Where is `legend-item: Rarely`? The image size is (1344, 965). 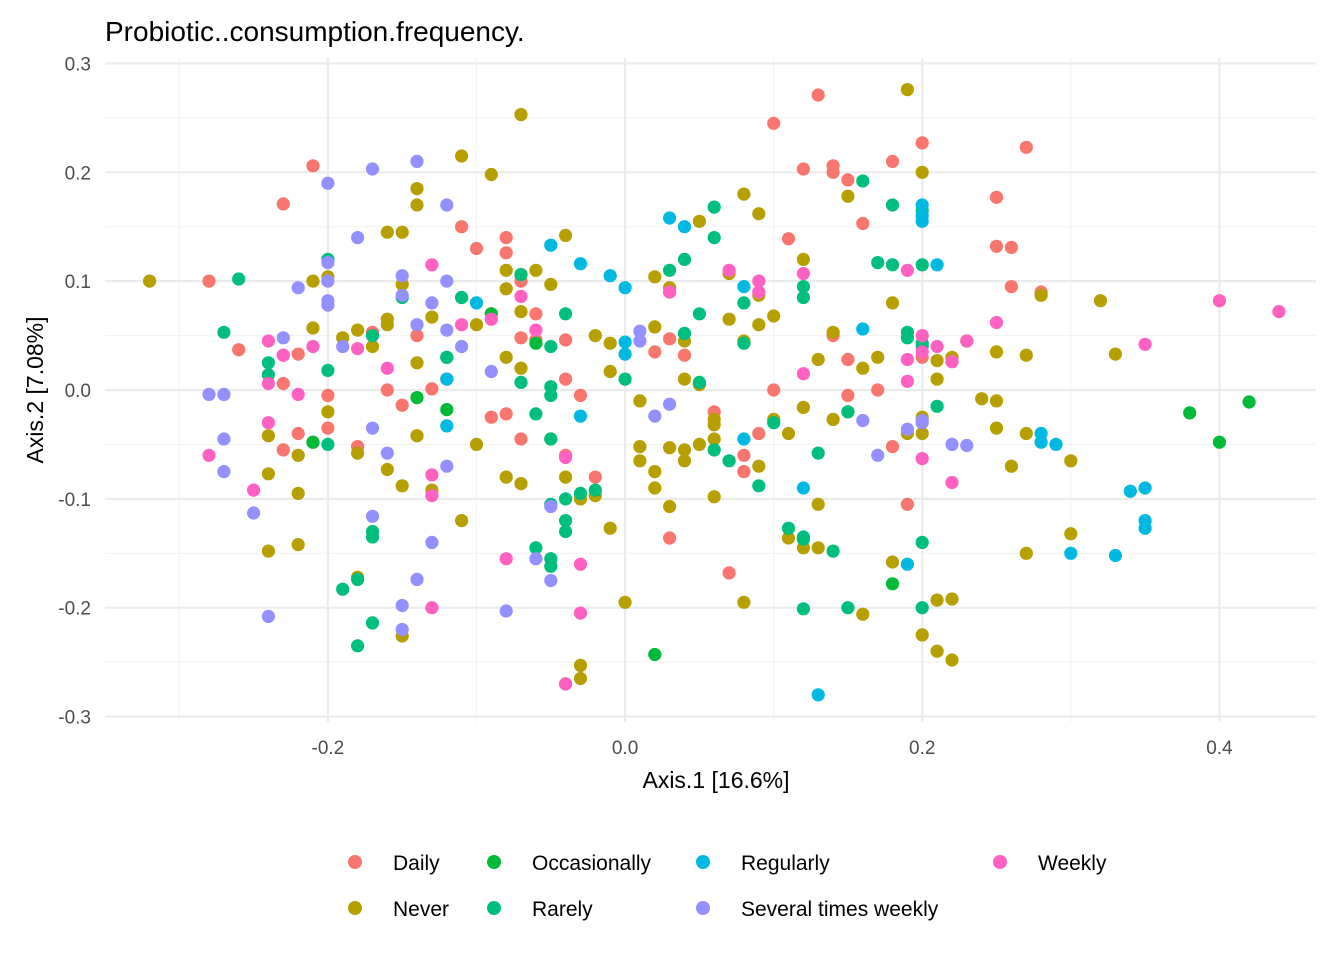
legend-item: Rarely is located at coordinates (540, 909).